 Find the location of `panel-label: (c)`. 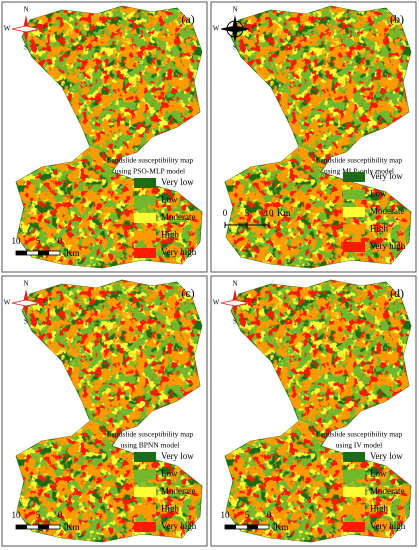

panel-label: (c) is located at coordinates (187, 293).